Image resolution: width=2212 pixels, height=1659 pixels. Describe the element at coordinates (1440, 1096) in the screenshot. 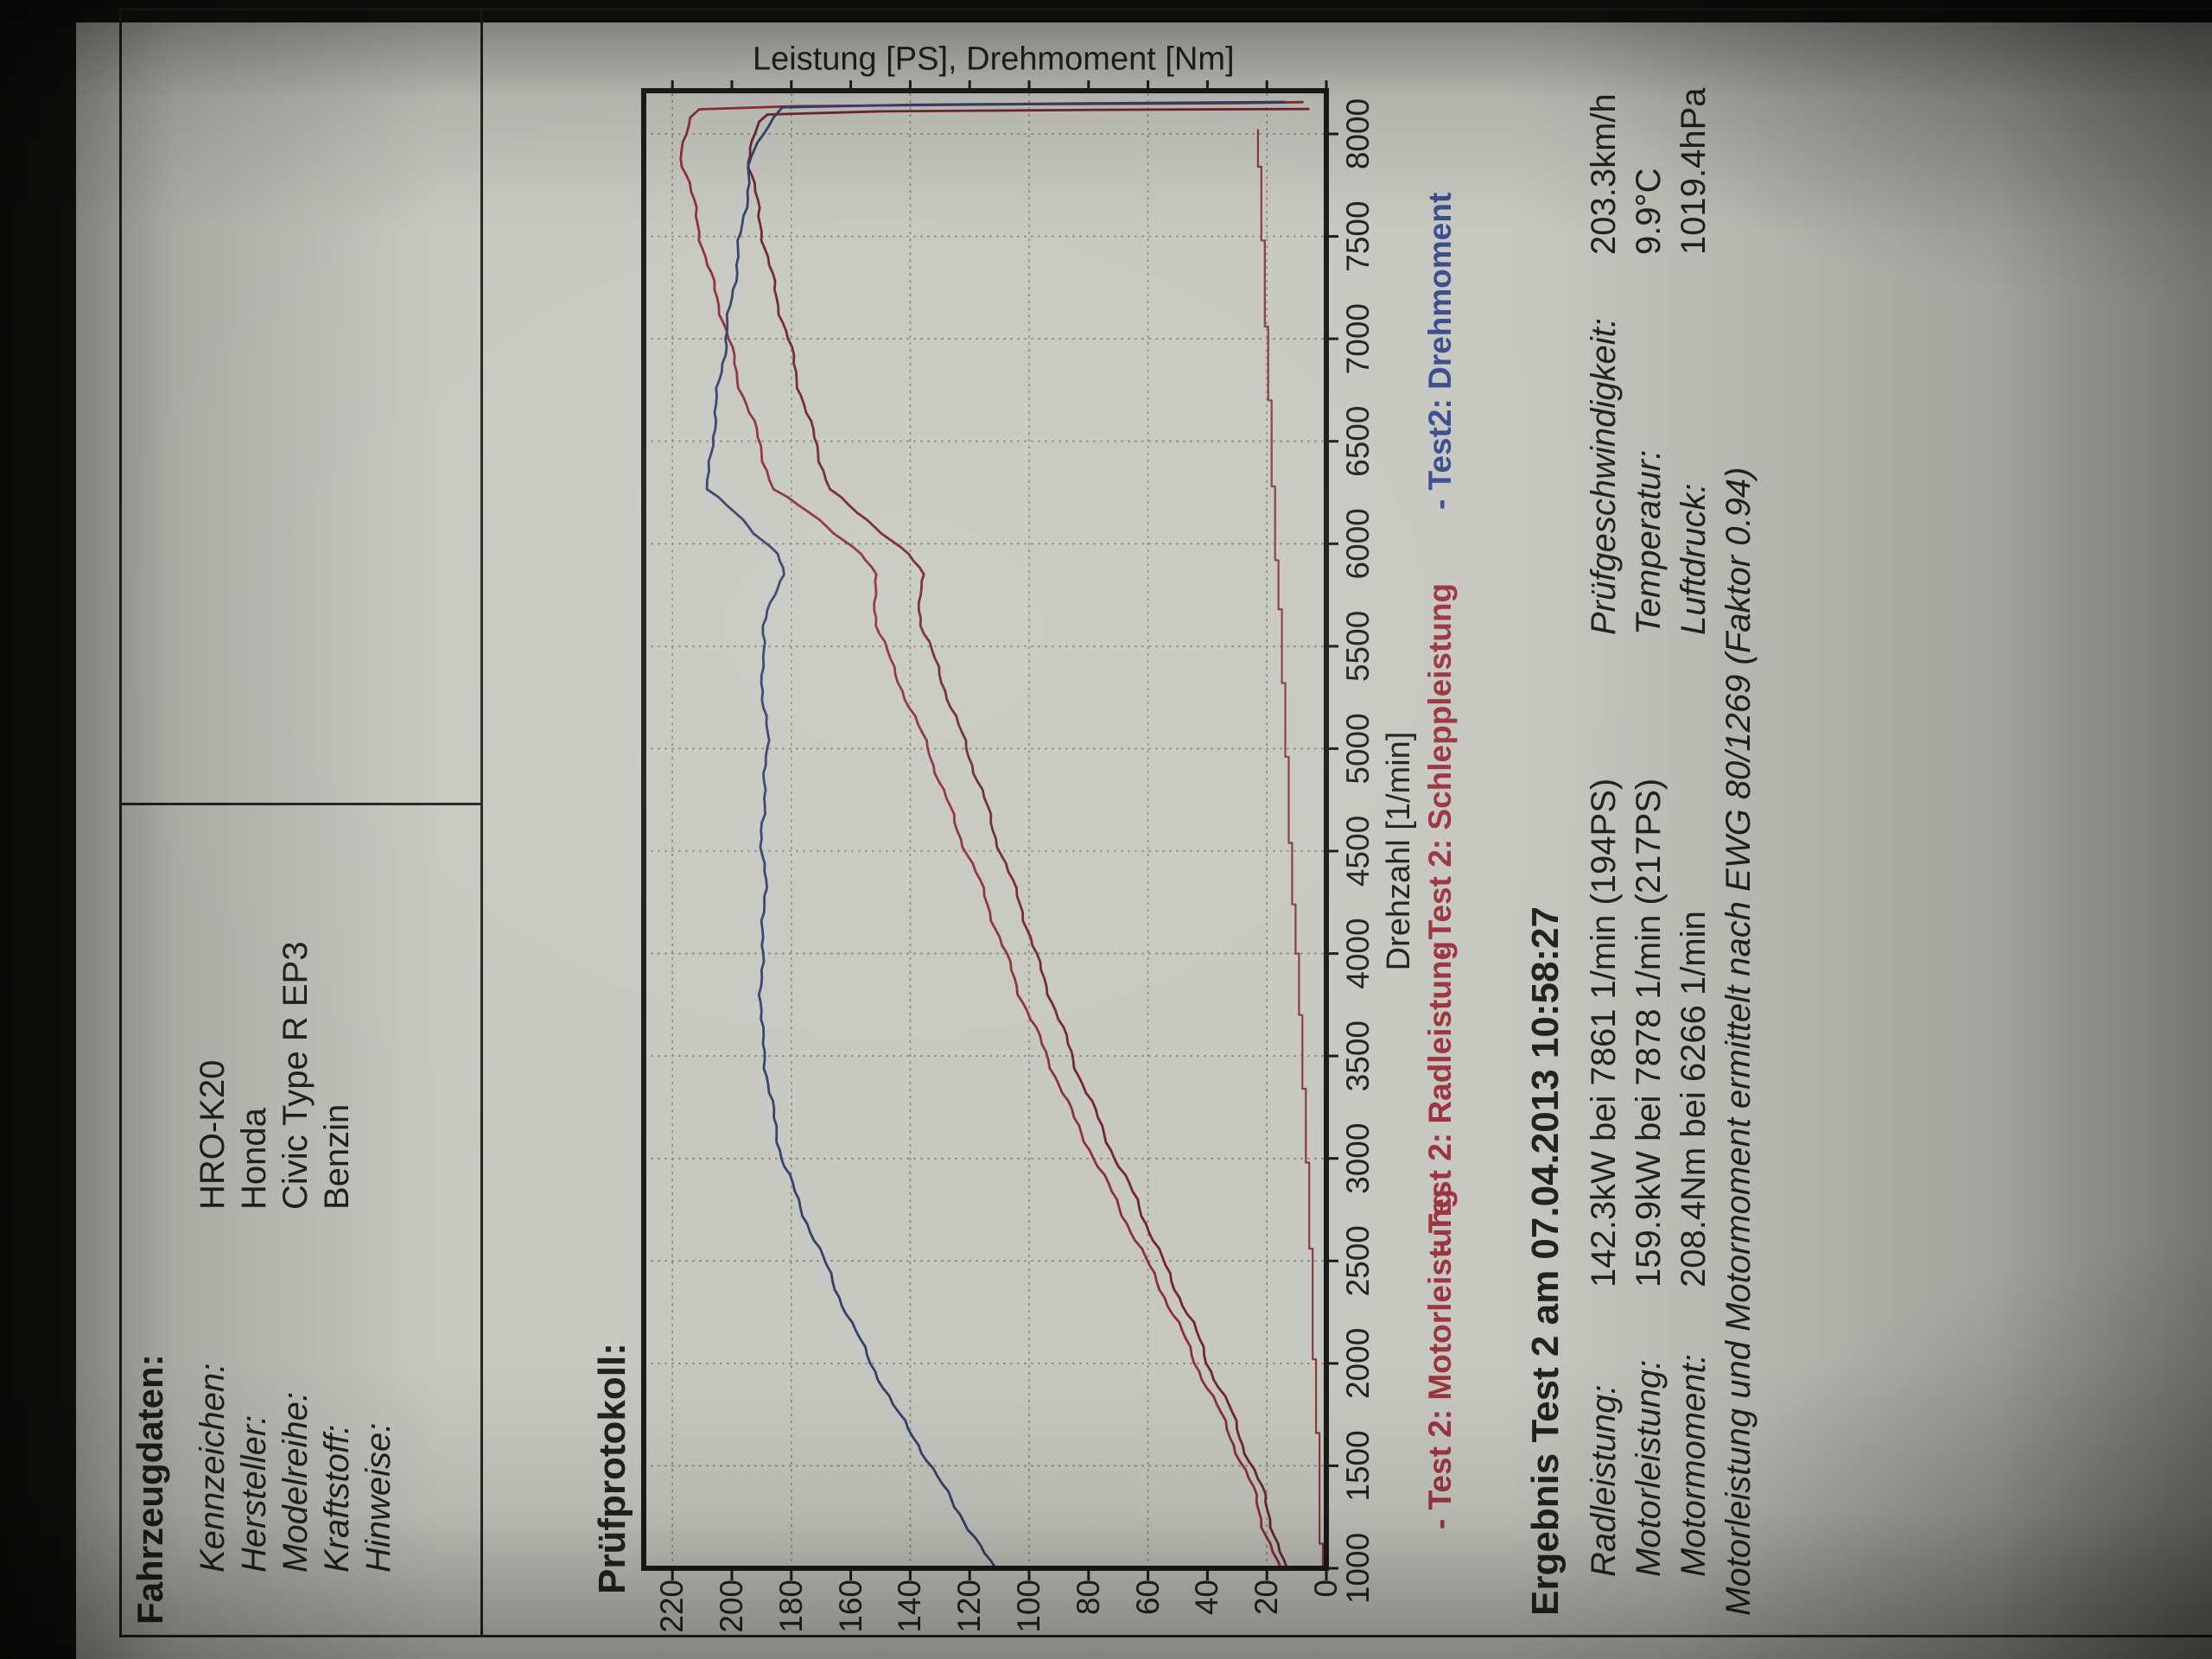

I see `legend-item-radleistung: - Test 2: Radleistung` at that location.